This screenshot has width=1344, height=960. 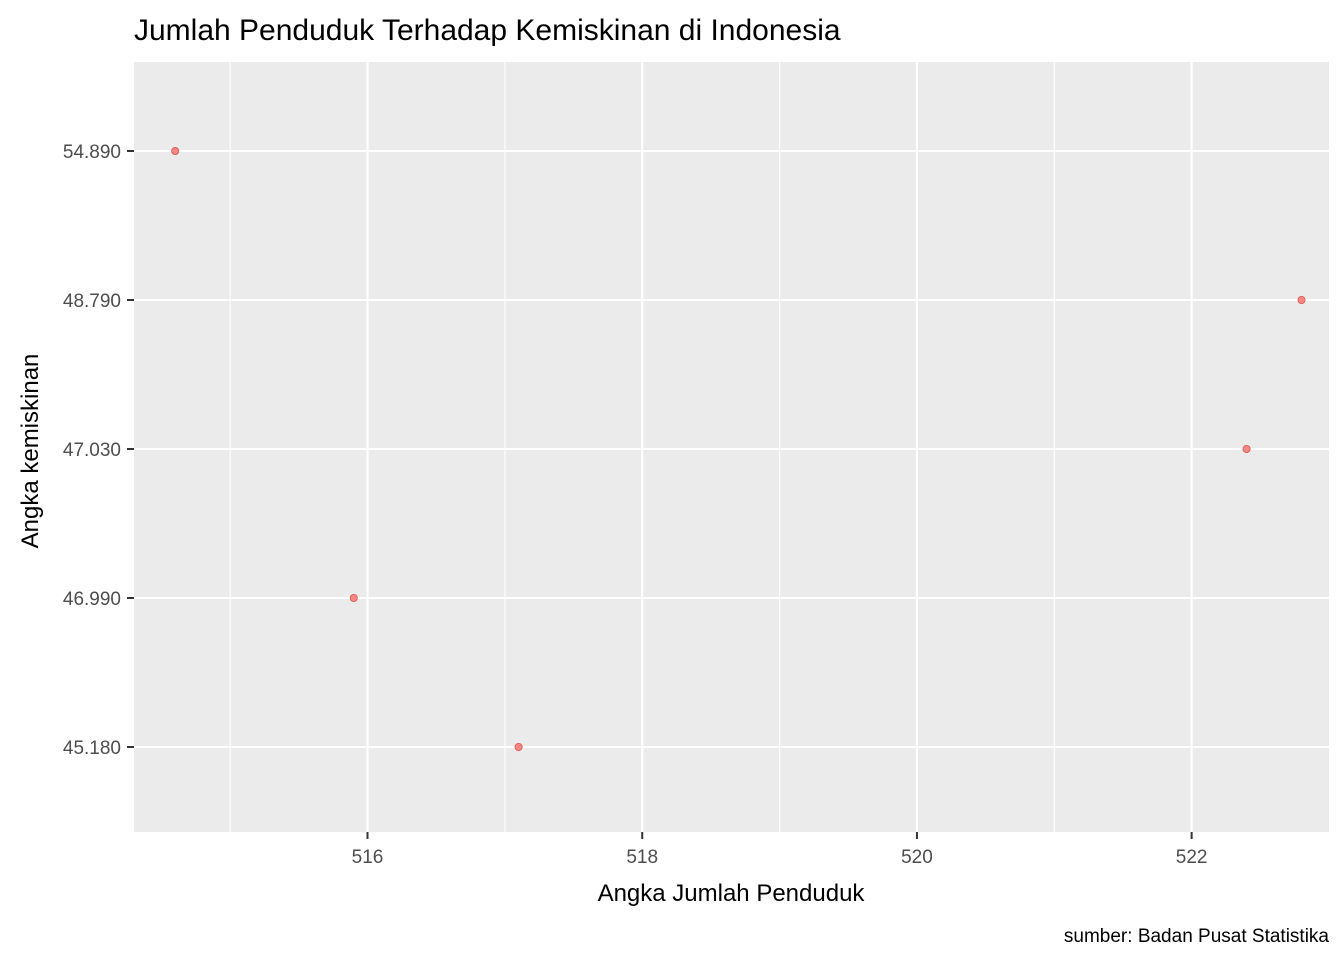 I want to click on x-tick-label: 518, so click(x=642, y=857).